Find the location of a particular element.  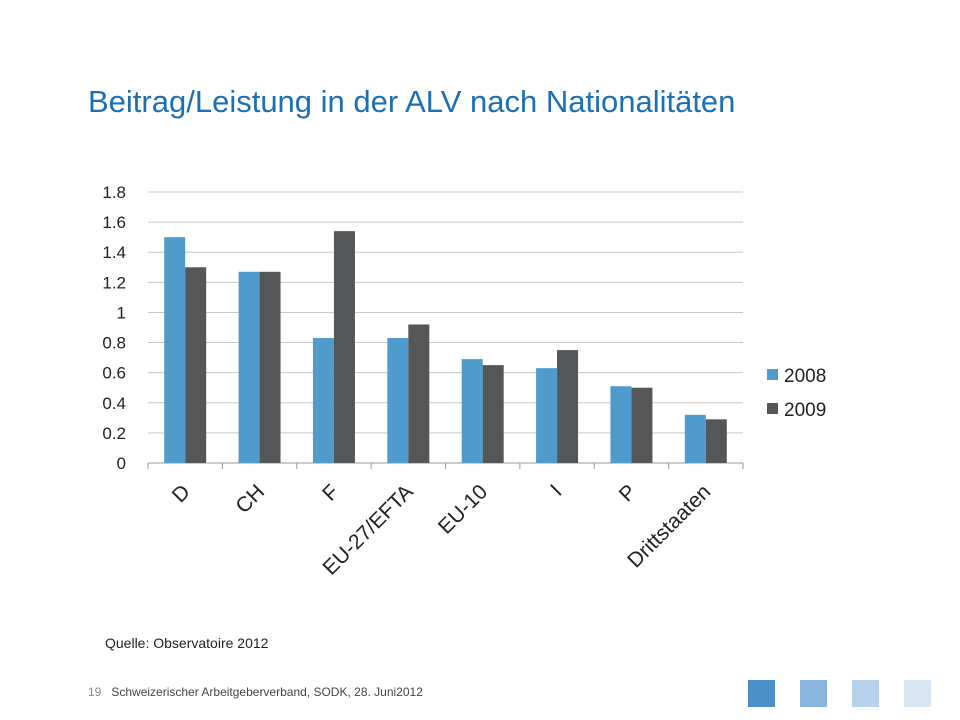

x-tick-label: F is located at coordinates (330, 492).